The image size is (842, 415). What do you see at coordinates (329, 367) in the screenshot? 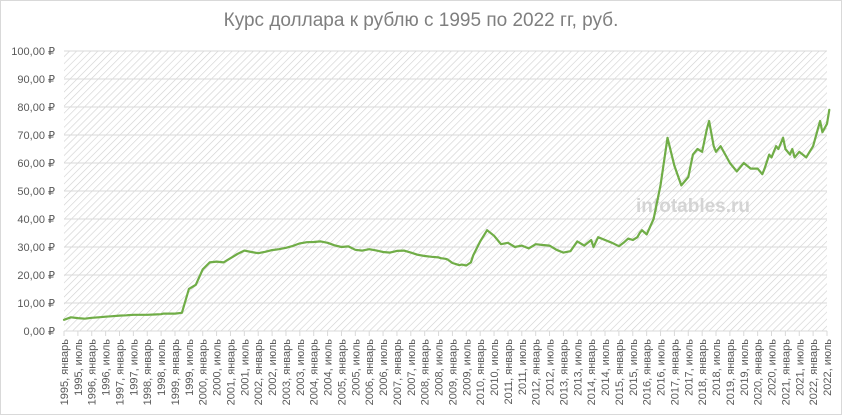
I see `x-tick-label: 2004, июль` at bounding box center [329, 367].